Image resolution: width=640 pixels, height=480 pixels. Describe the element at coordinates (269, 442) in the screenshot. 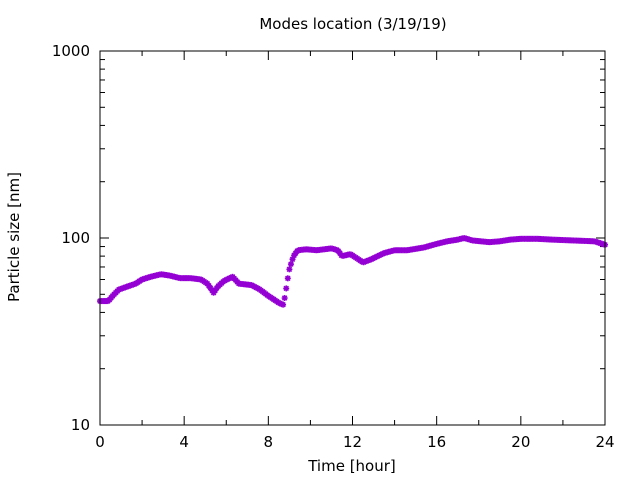

I see `x-tick-label: 8` at that location.